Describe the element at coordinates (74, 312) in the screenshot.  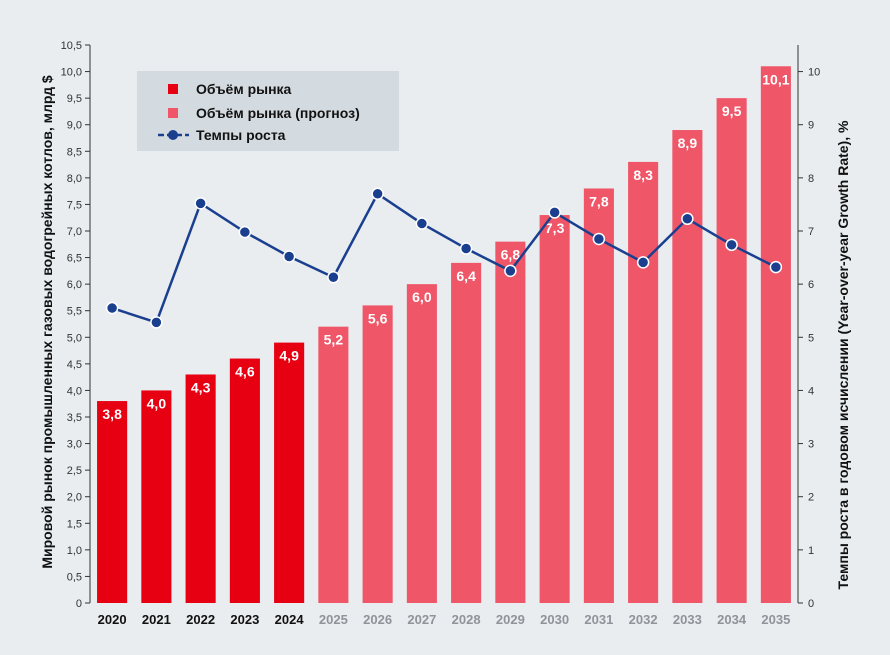
I see `y-left-tick-label: 5,5` at that location.